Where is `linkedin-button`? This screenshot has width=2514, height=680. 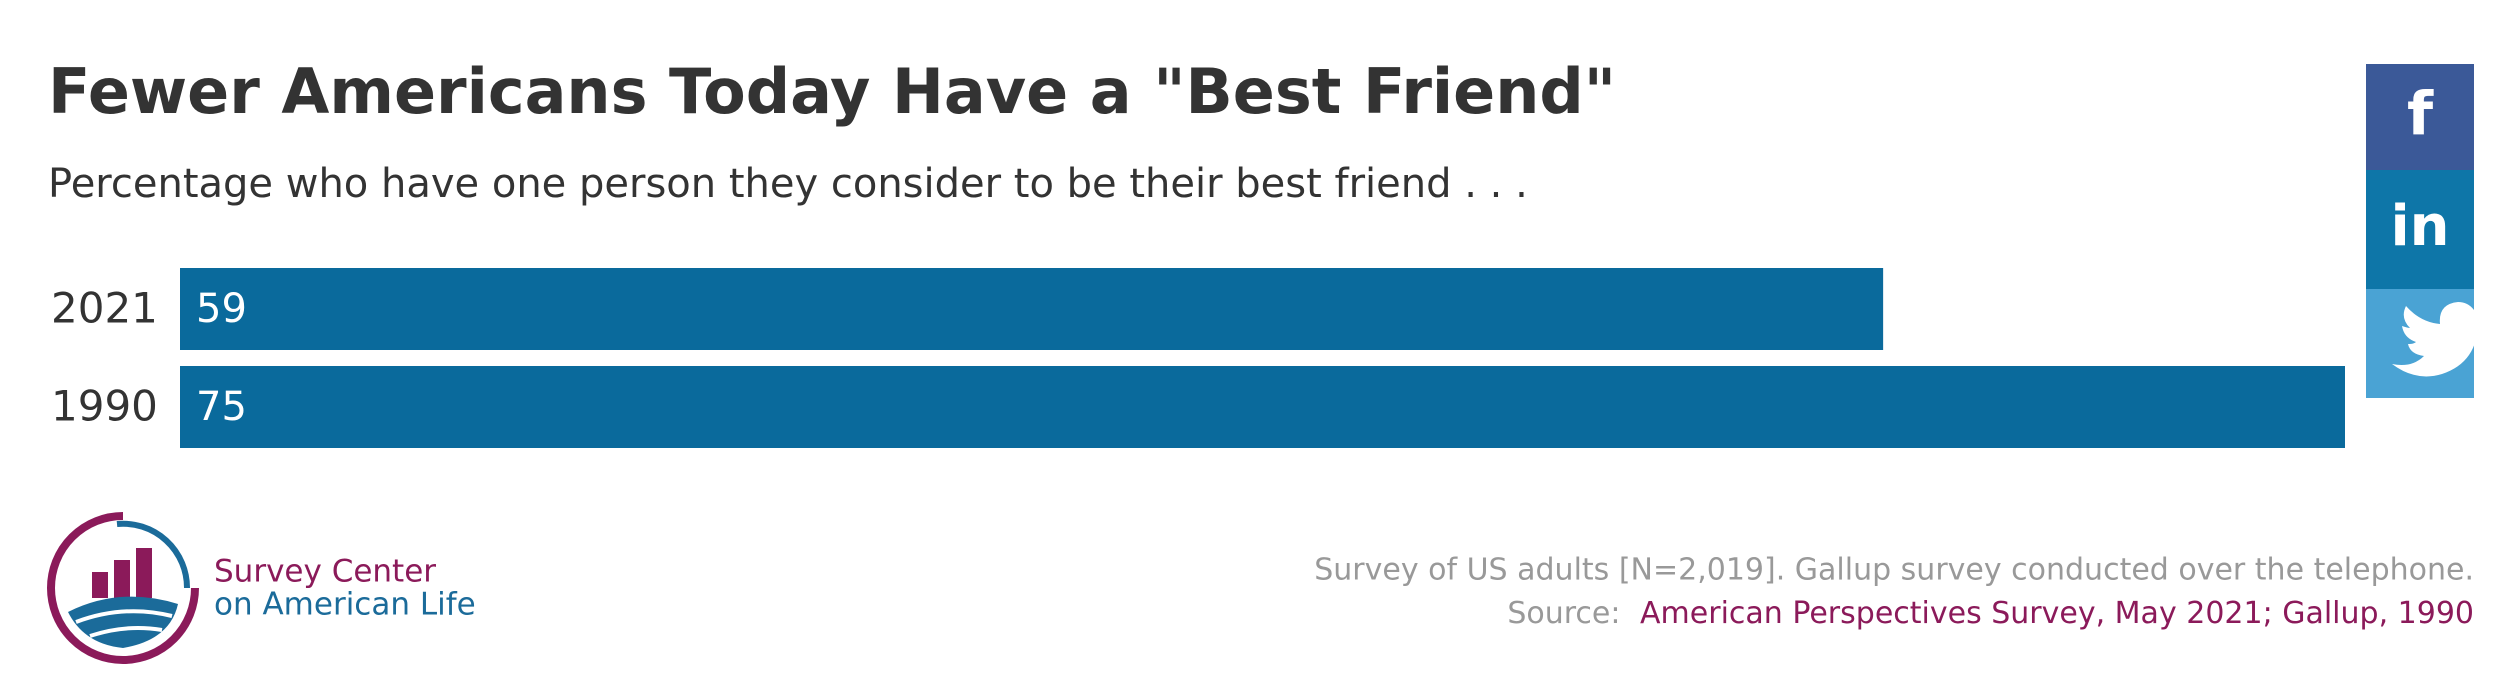 linkedin-button is located at coordinates (2420, 229).